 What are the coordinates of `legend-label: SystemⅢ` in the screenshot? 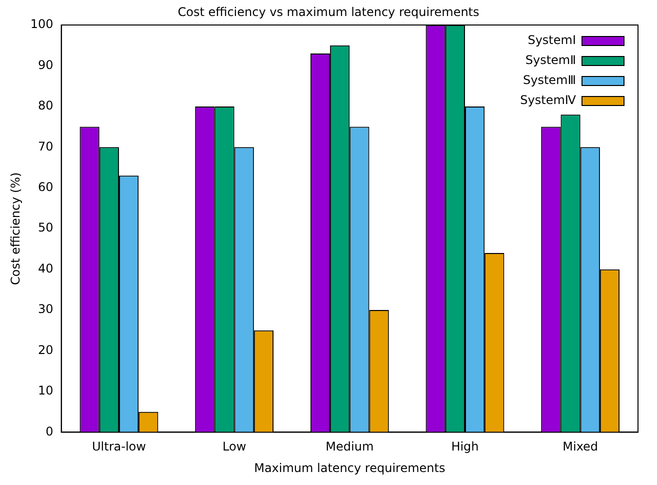 It's located at (549, 80).